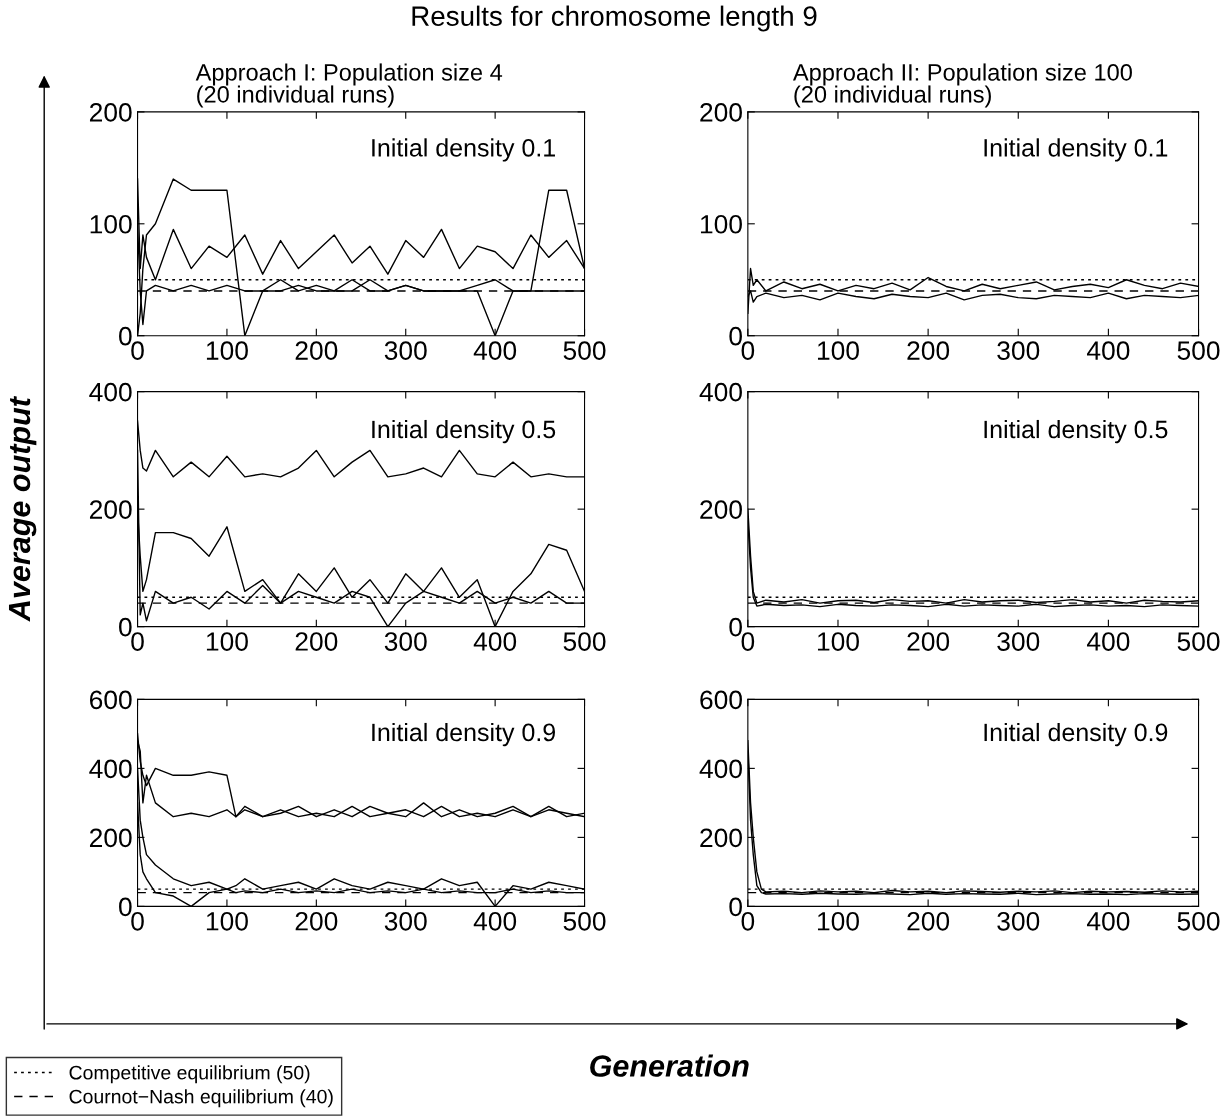  What do you see at coordinates (349, 85) in the screenshot?
I see `chart-subtitle: Approach I: Population size 4 (20 individual runs)` at bounding box center [349, 85].